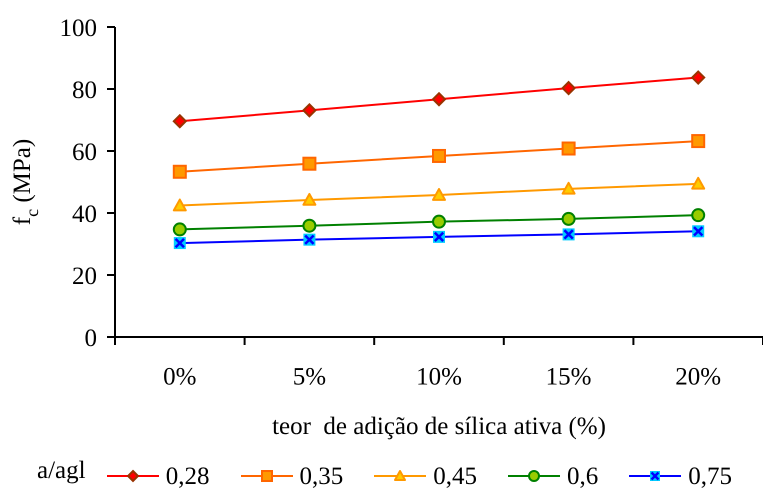  I want to click on legend-label: 0,35, so click(322, 475).